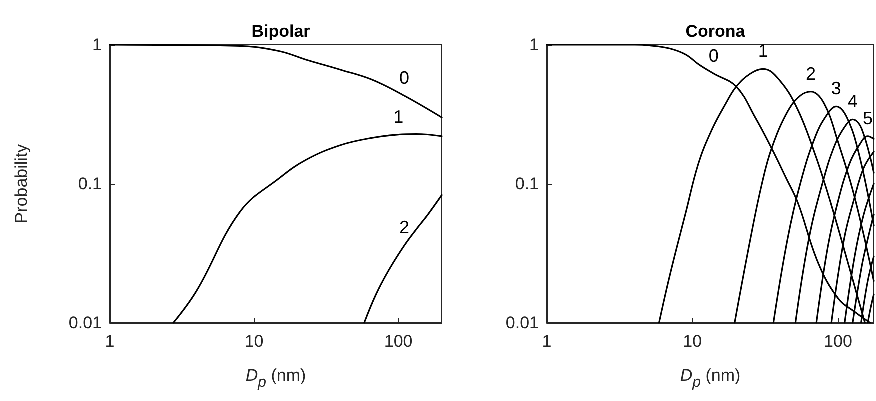  What do you see at coordinates (853, 102) in the screenshot?
I see `annotation: 4` at bounding box center [853, 102].